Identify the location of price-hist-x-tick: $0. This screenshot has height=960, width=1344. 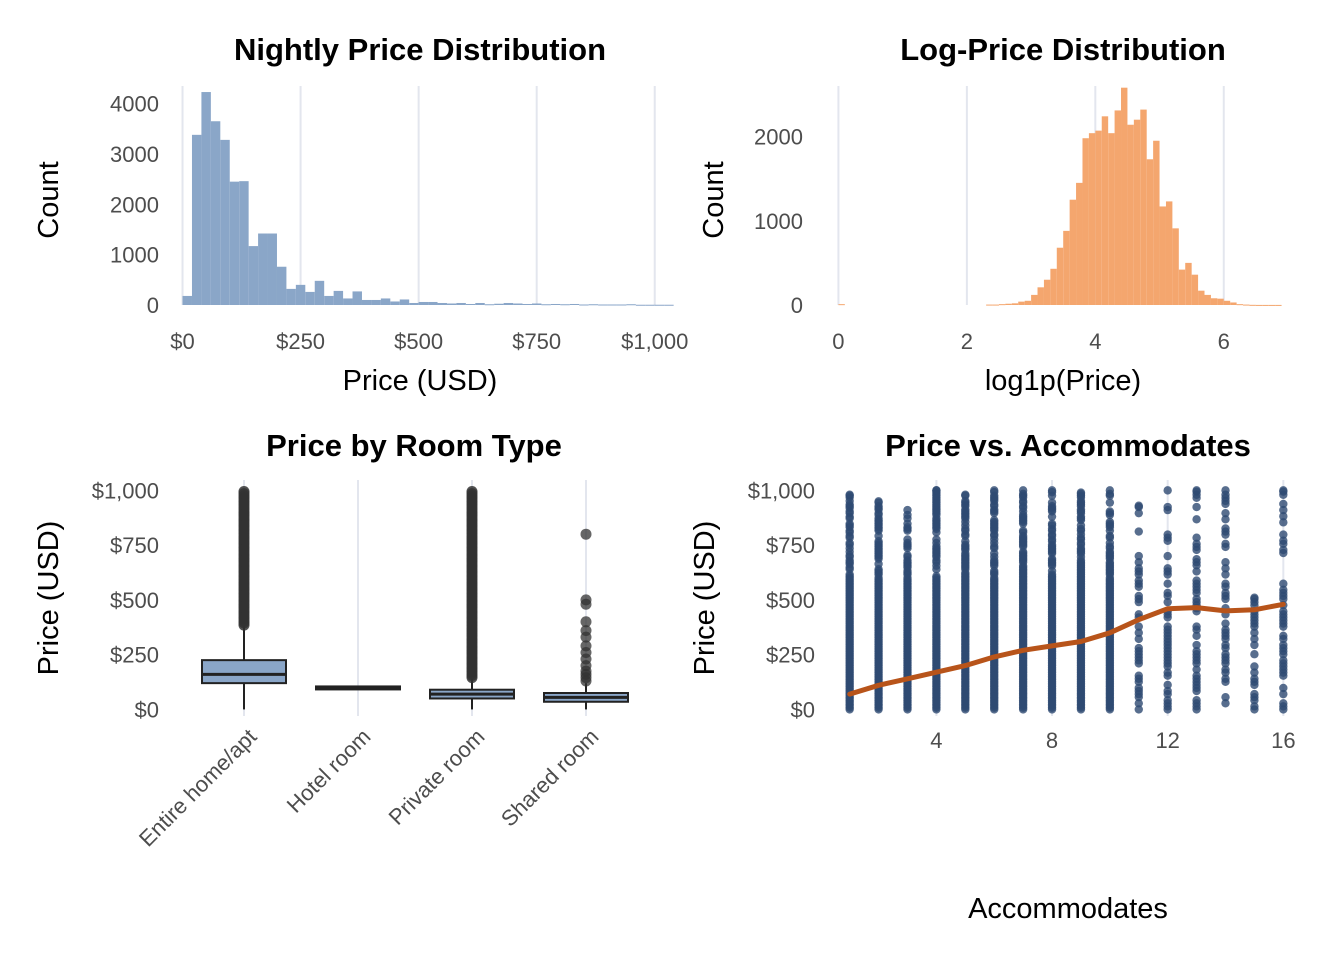
(182, 341).